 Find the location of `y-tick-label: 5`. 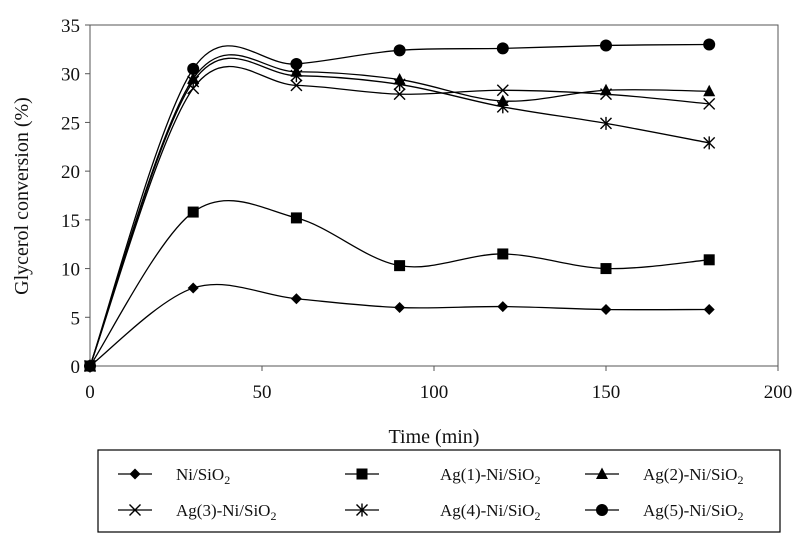

y-tick-label: 5 is located at coordinates (76, 318).